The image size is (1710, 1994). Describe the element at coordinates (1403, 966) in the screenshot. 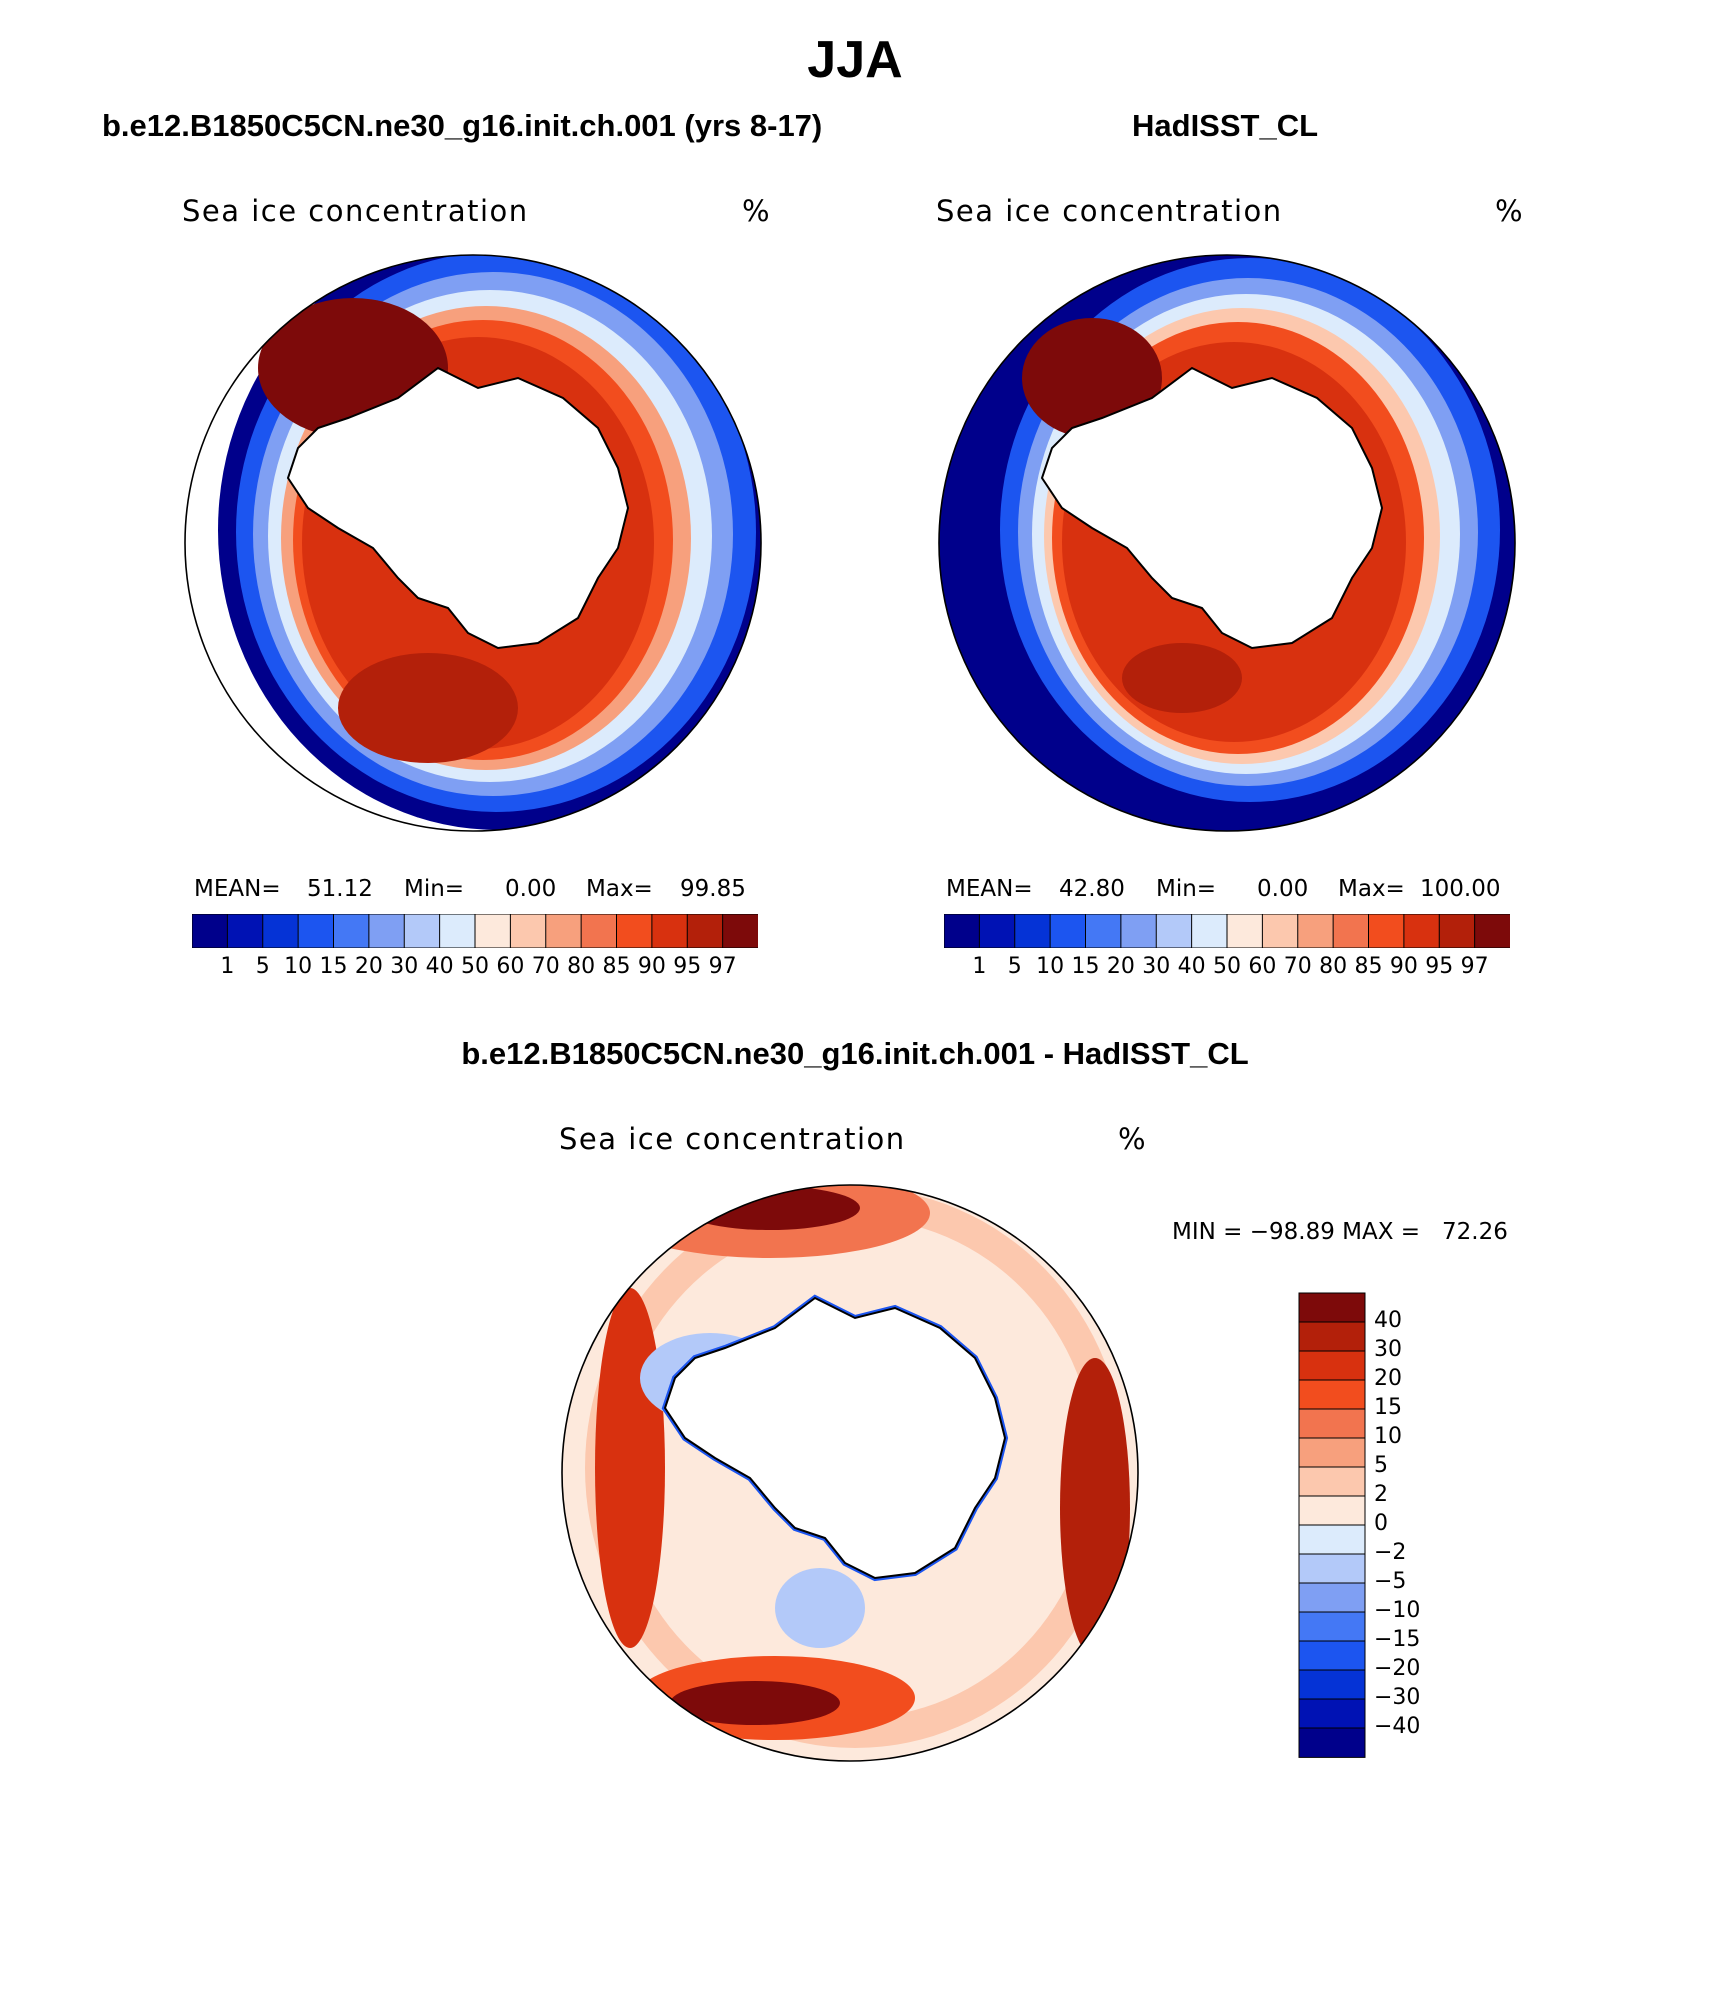

I see `obs-colorbar-tick-label: 90` at that location.